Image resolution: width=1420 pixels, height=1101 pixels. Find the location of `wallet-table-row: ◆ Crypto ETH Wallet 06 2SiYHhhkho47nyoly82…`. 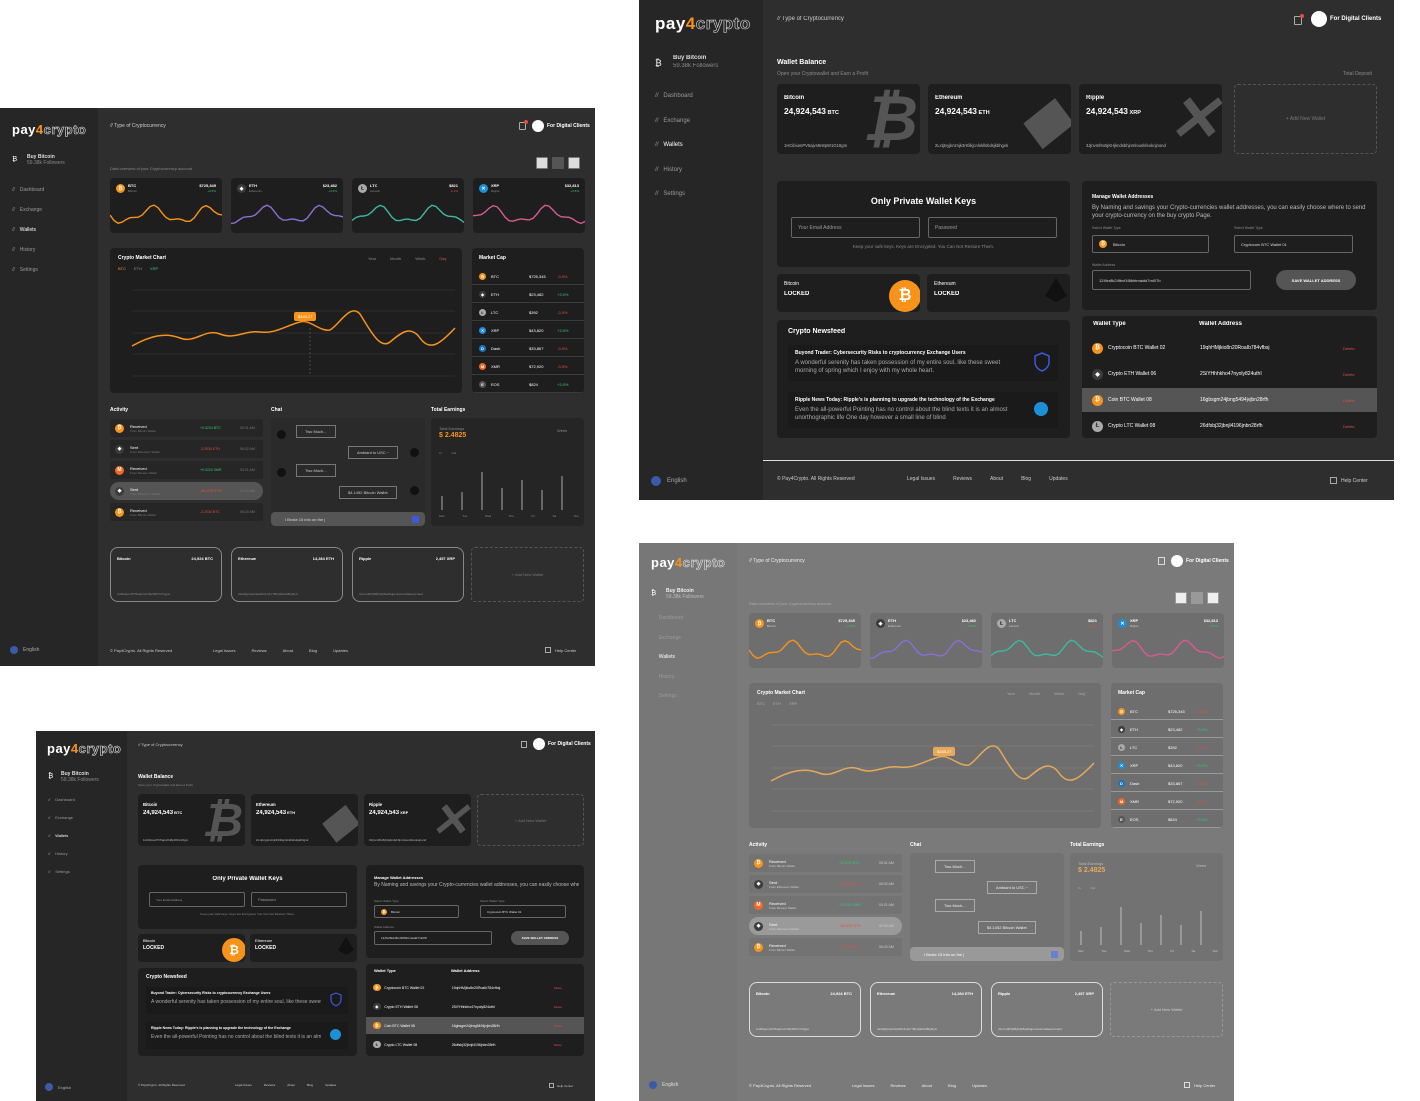

wallet-table-row: ◆ Crypto ETH Wallet 06 2SiYHhhkho47nyoly82… is located at coordinates (475, 1006).